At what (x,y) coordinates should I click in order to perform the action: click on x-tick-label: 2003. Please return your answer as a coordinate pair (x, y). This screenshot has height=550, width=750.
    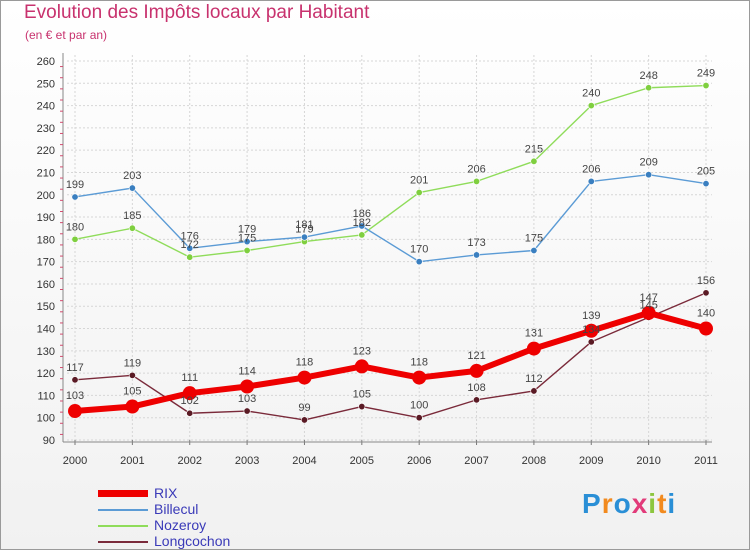
    Looking at the image, I should click on (247, 461).